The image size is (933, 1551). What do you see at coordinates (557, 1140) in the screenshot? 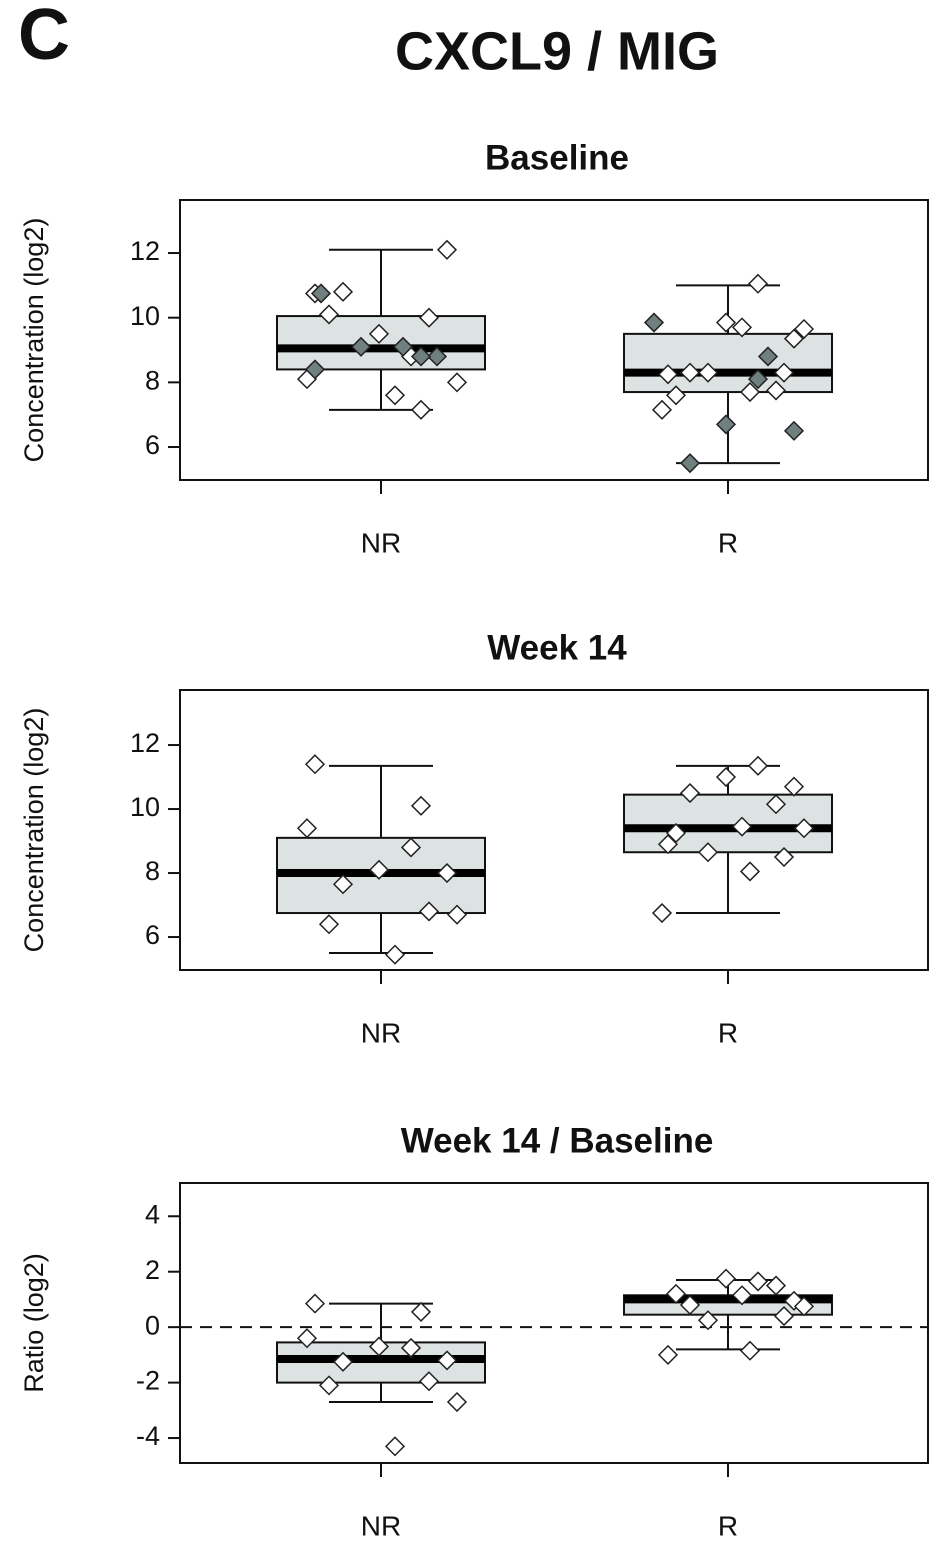
I see `chart-title: Week 14 / Baseline` at bounding box center [557, 1140].